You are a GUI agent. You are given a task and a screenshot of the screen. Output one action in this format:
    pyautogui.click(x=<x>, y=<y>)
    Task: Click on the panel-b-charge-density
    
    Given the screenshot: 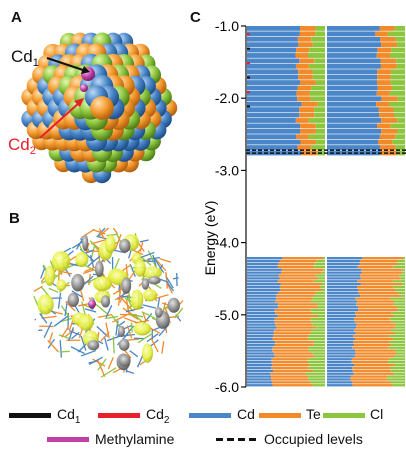 What is the action you would take?
    pyautogui.click(x=108, y=302)
    